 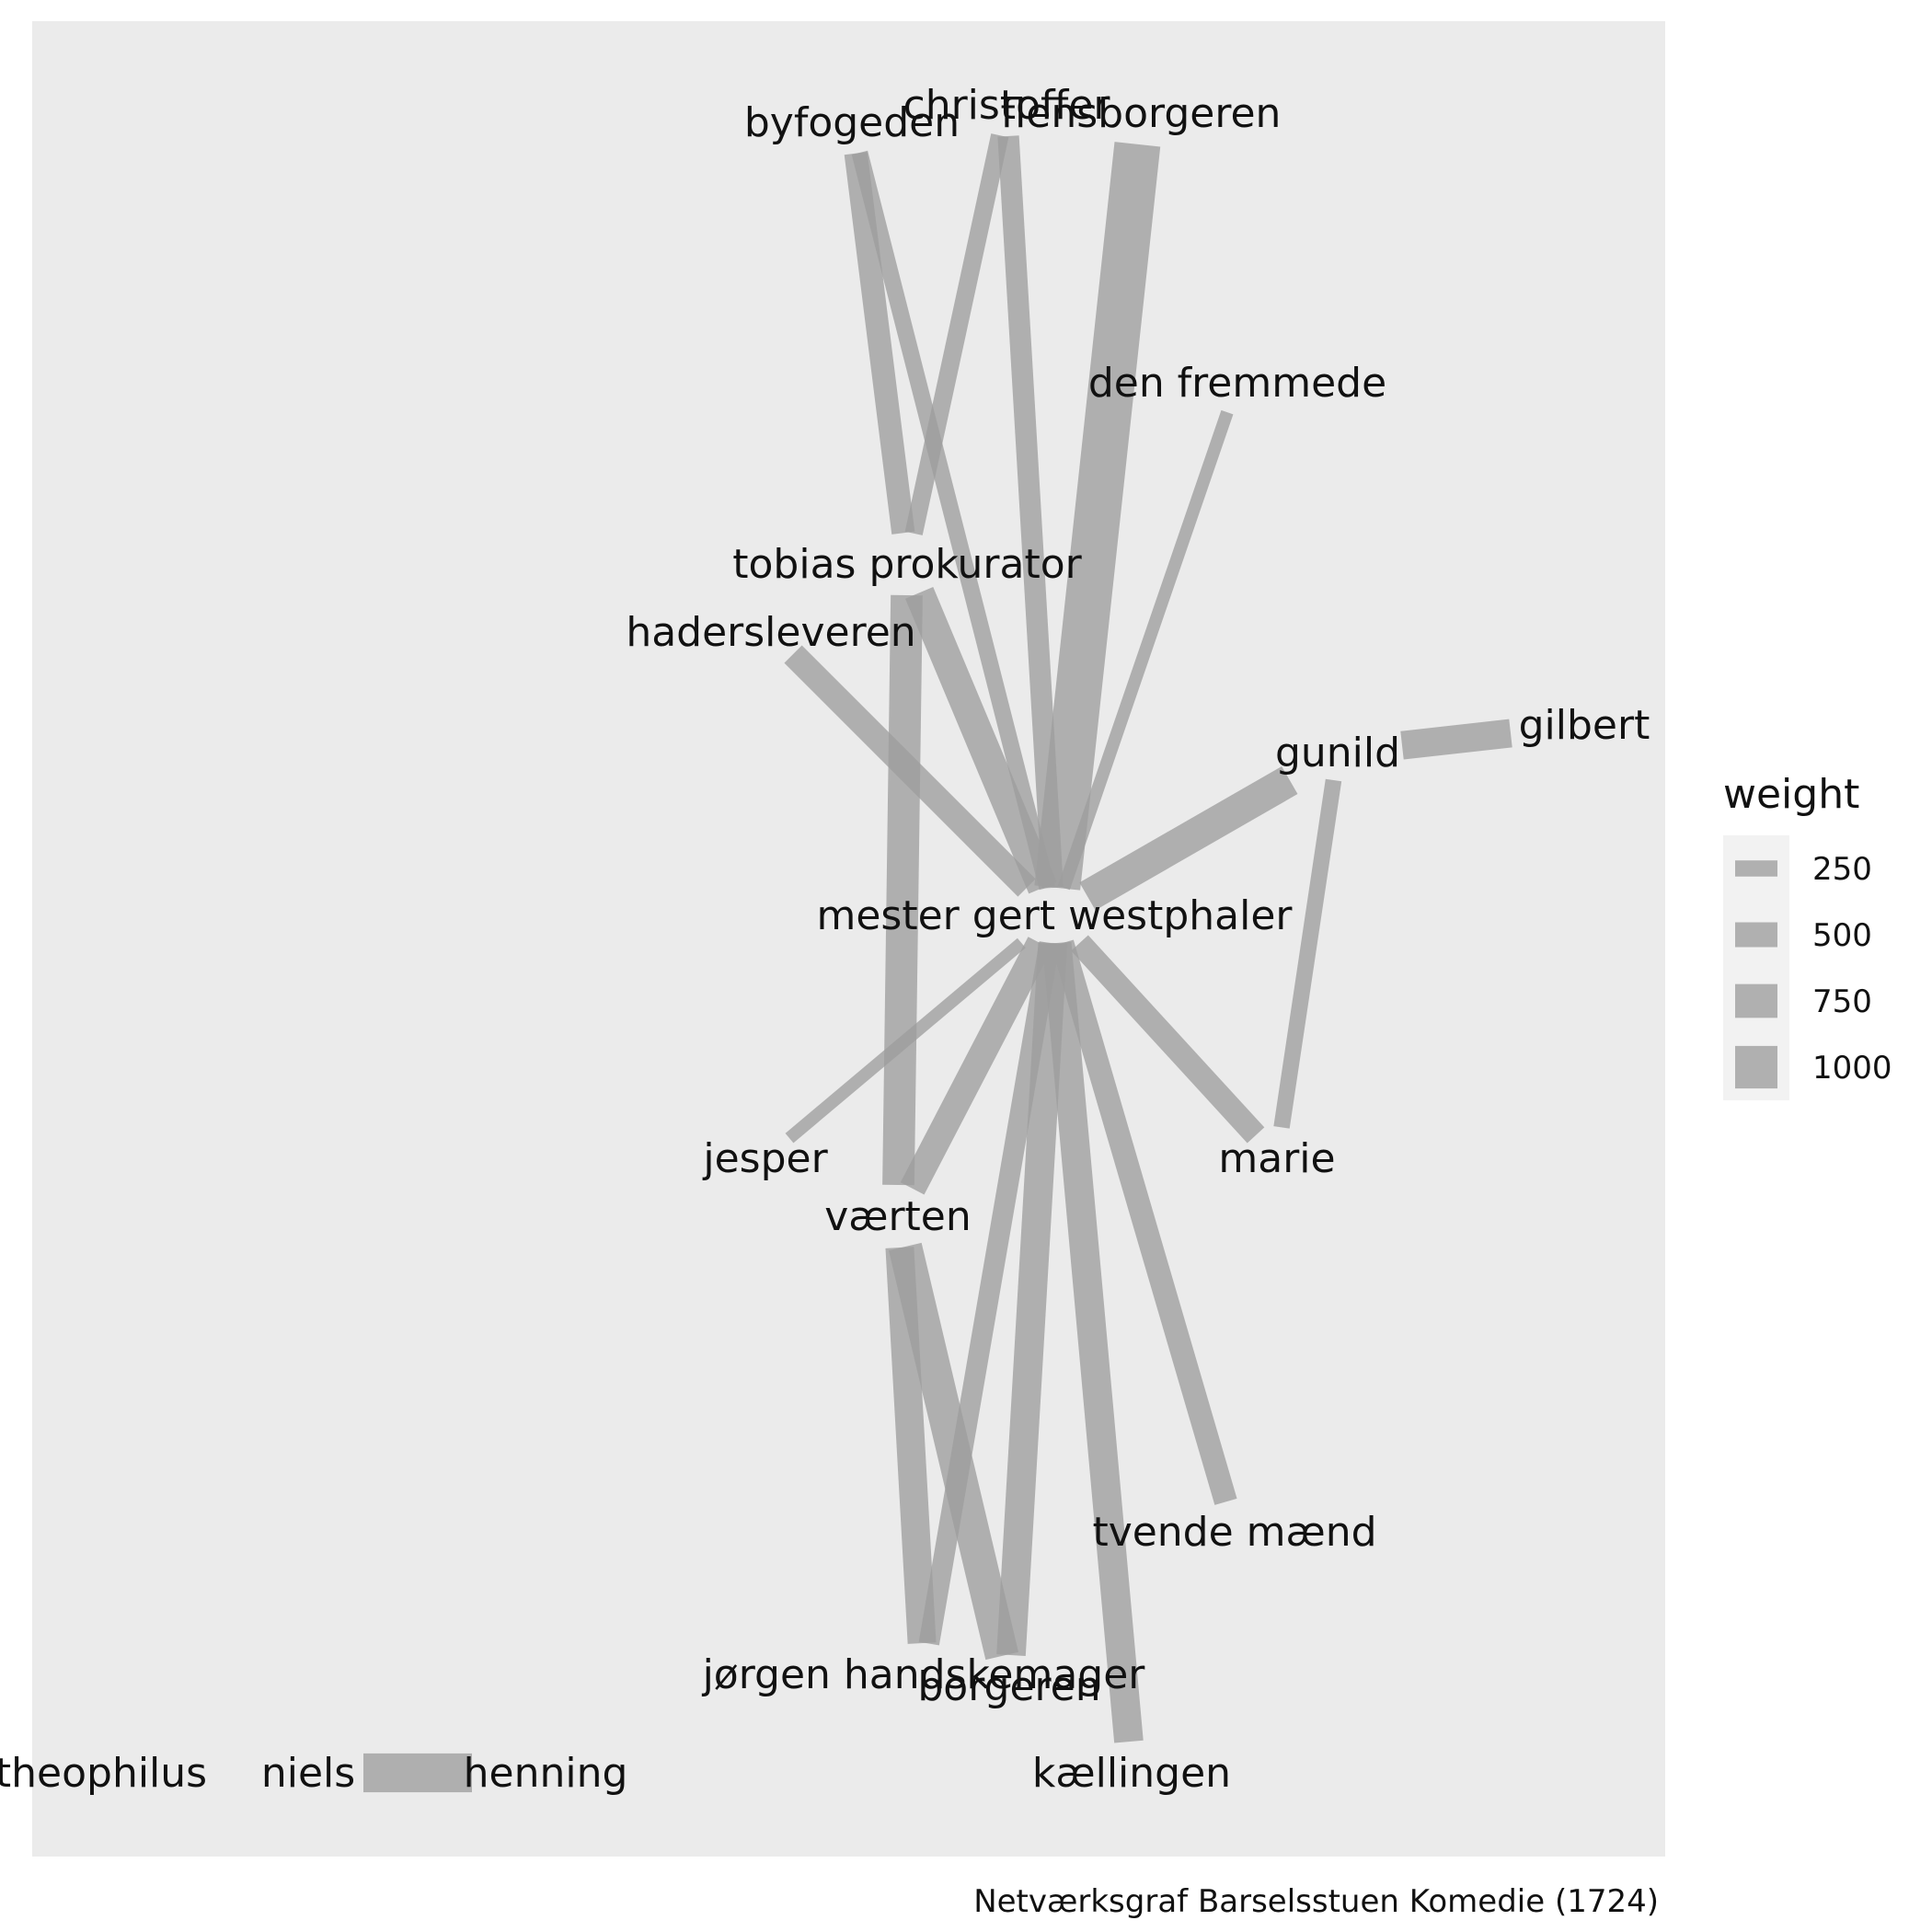 I want to click on node-label-mester-gert-westphaler: mester gert westphaler, so click(x=1055, y=915).